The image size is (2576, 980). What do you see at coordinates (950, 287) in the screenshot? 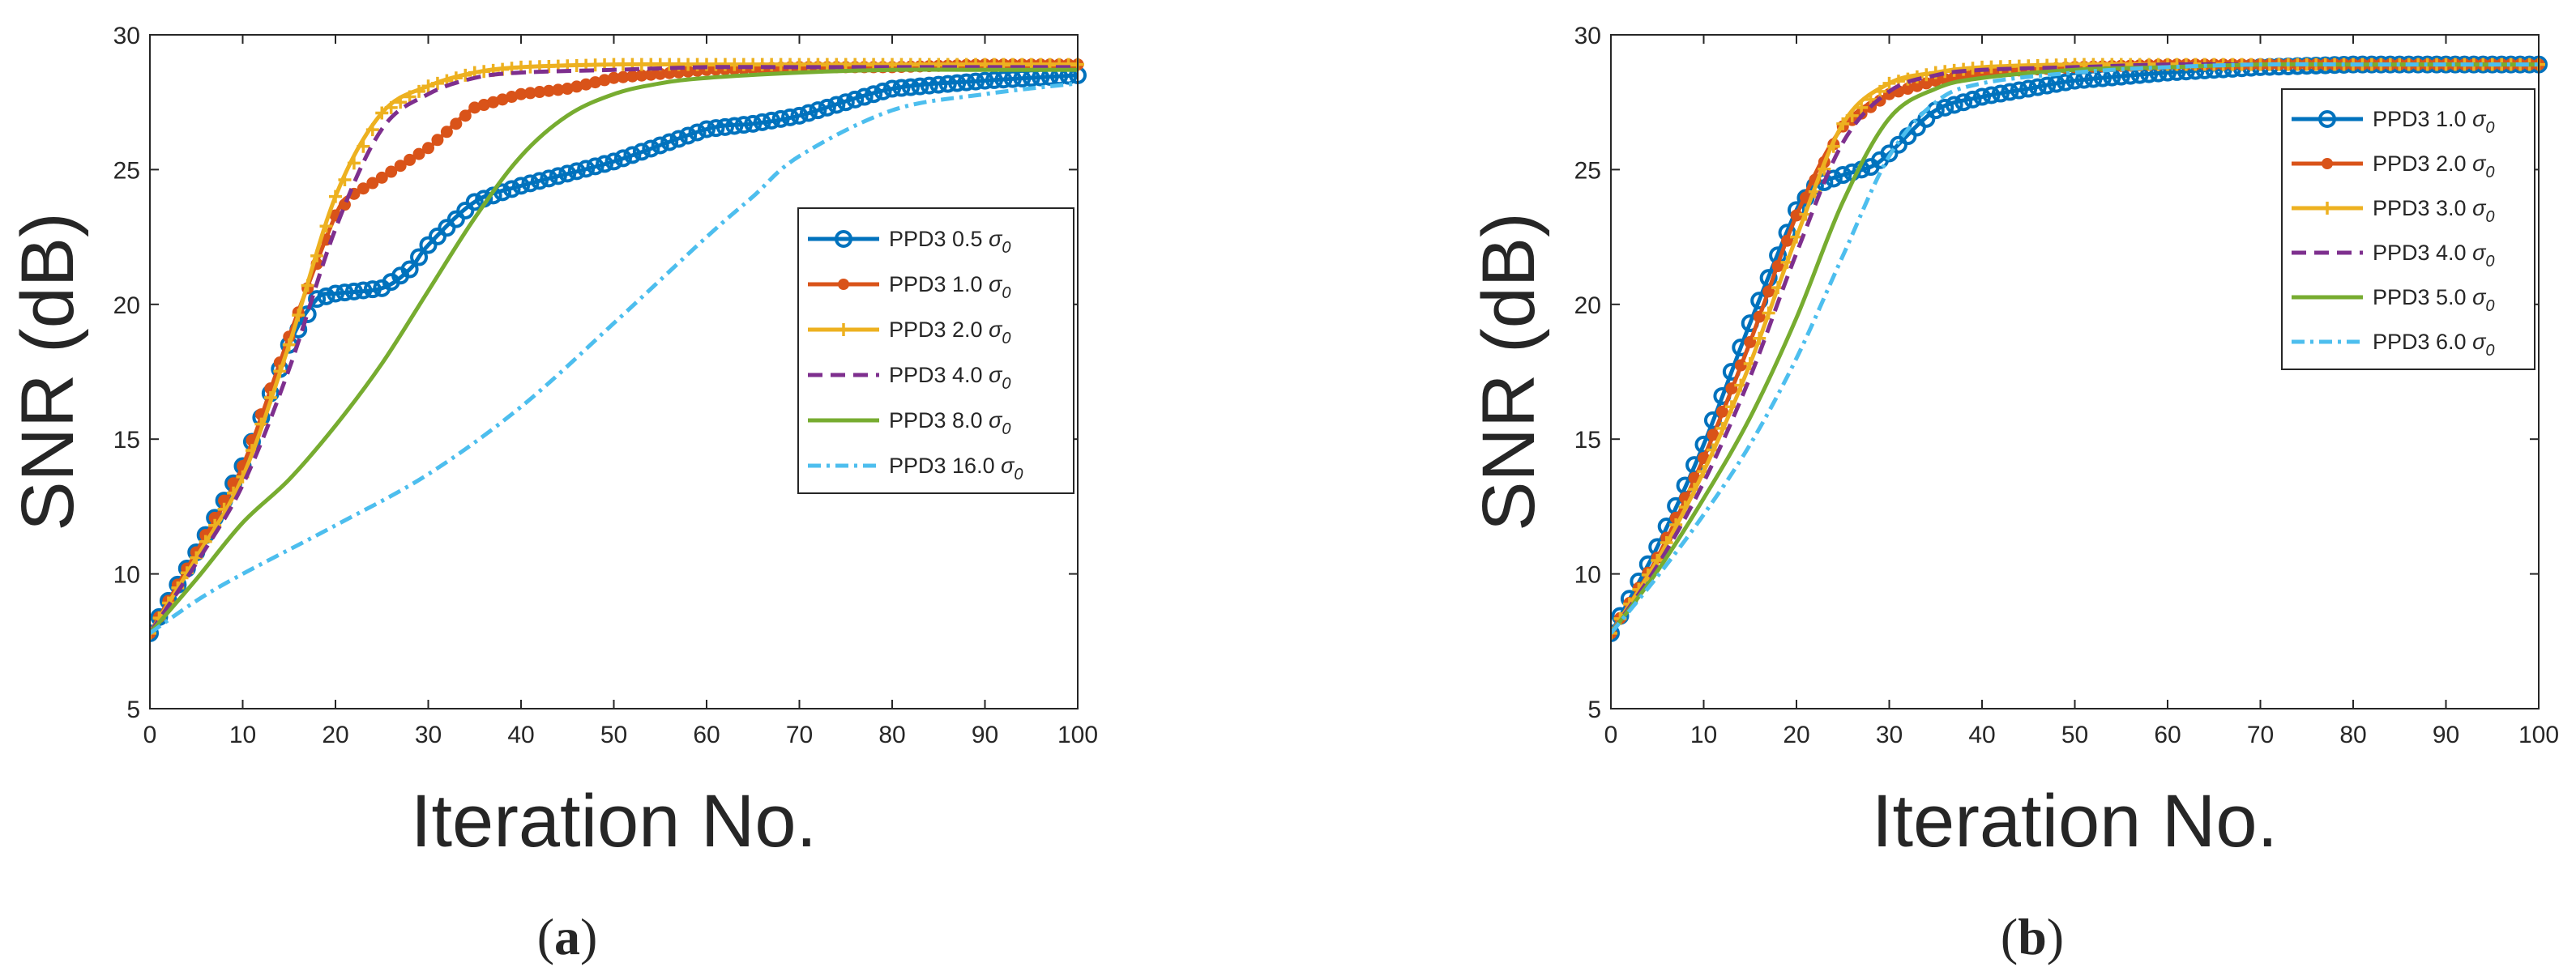
I see `legend-entry-label: PPD3 1.0 σ0` at bounding box center [950, 287].